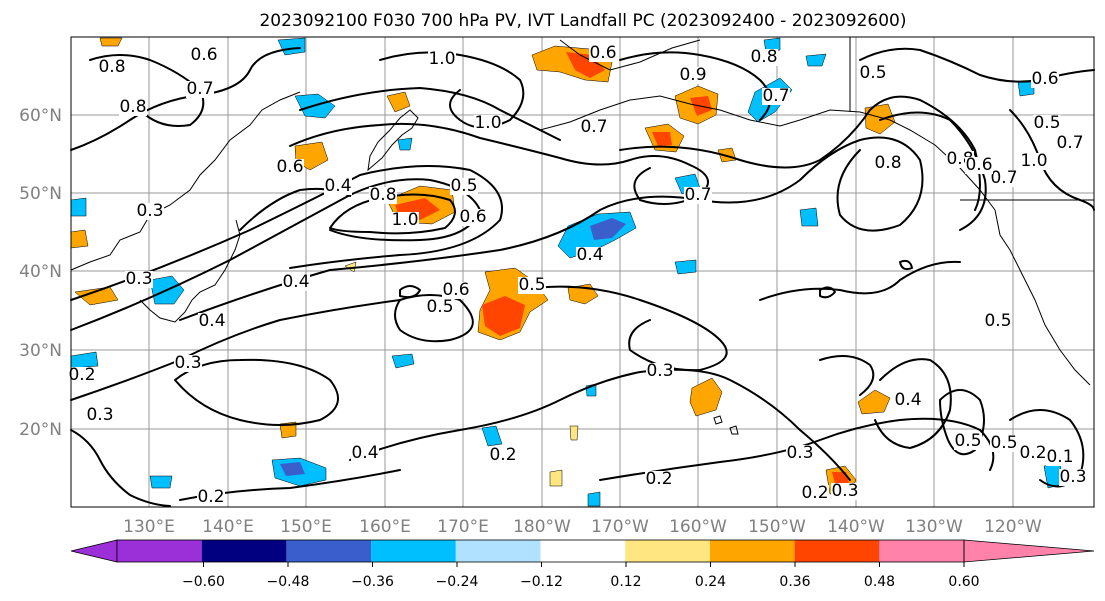 This screenshot has width=1105, height=601. What do you see at coordinates (1042, 297) in the screenshot?
I see `coastline-north-america` at bounding box center [1042, 297].